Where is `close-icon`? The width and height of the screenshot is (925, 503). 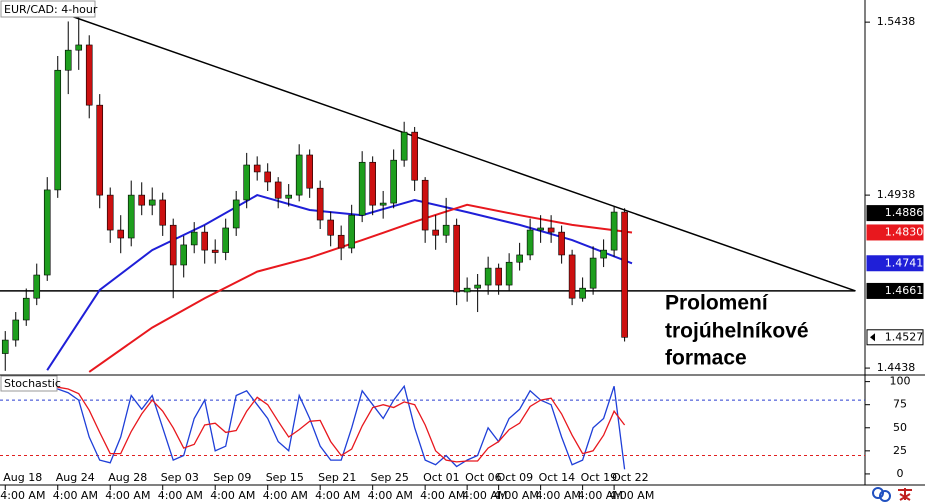 close-icon is located at coordinates (905, 494).